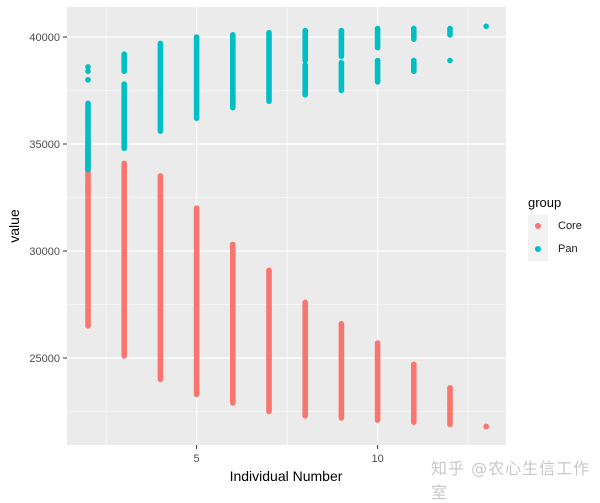  What do you see at coordinates (511, 480) in the screenshot?
I see `watermark: 知乎 @农心生信工作室` at bounding box center [511, 480].